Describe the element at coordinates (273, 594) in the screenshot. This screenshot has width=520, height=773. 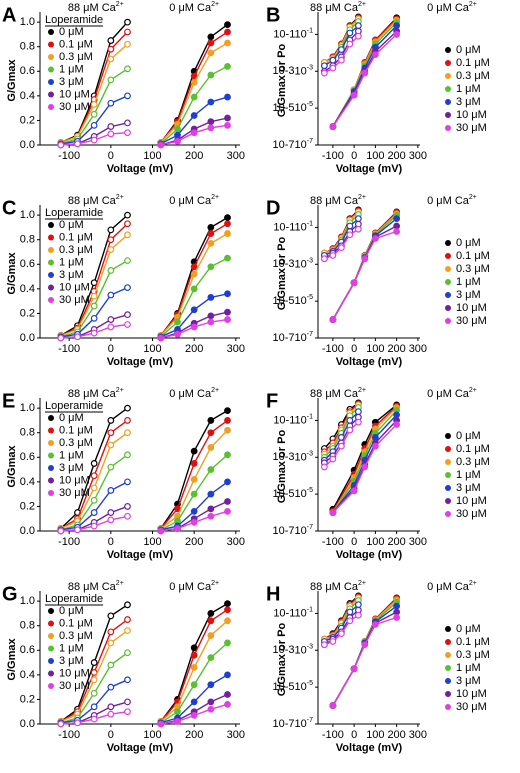
I see `panel-label: H` at that location.